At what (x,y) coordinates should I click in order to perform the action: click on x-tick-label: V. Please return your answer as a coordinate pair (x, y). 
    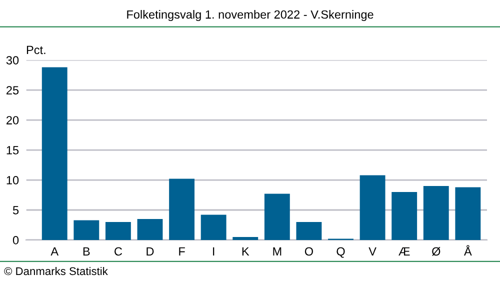
    Looking at the image, I should click on (372, 251).